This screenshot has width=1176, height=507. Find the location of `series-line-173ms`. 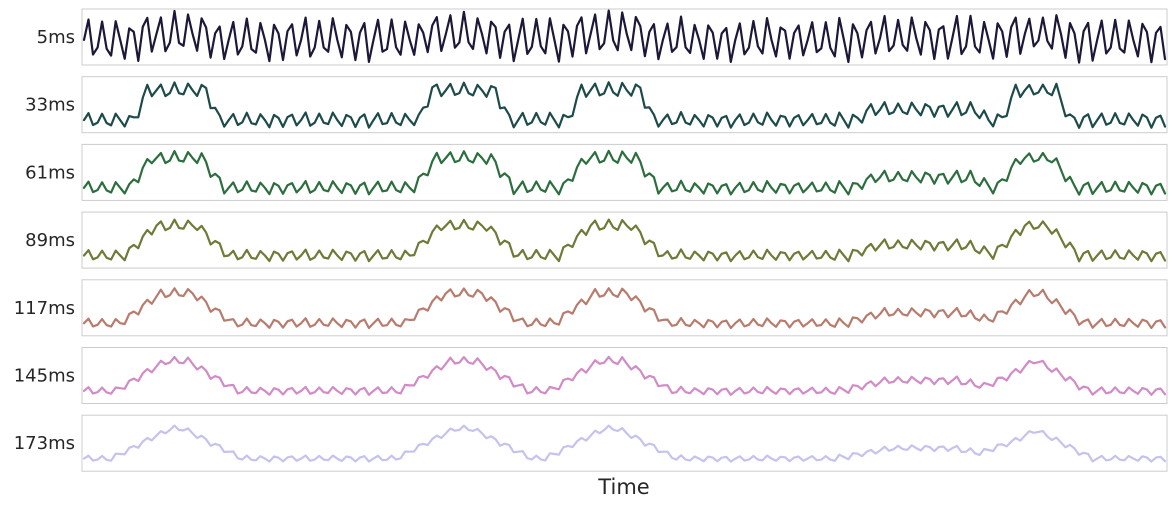

series-line-173ms is located at coordinates (624, 443).